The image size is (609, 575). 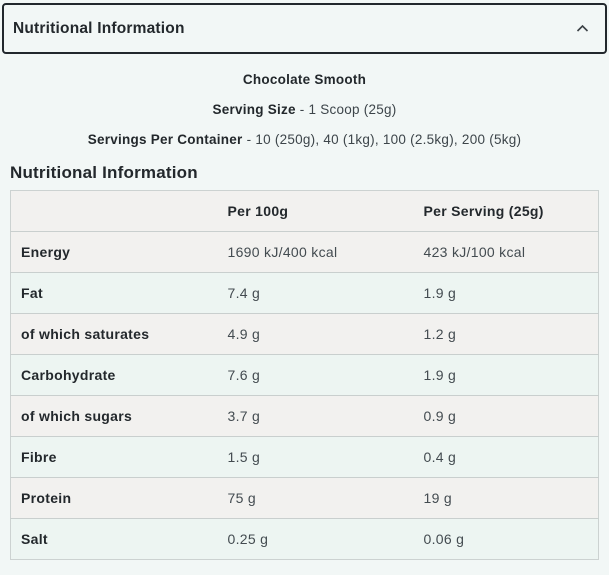 What do you see at coordinates (165, 139) in the screenshot?
I see `servings-per-container-label: Servings Per Container` at bounding box center [165, 139].